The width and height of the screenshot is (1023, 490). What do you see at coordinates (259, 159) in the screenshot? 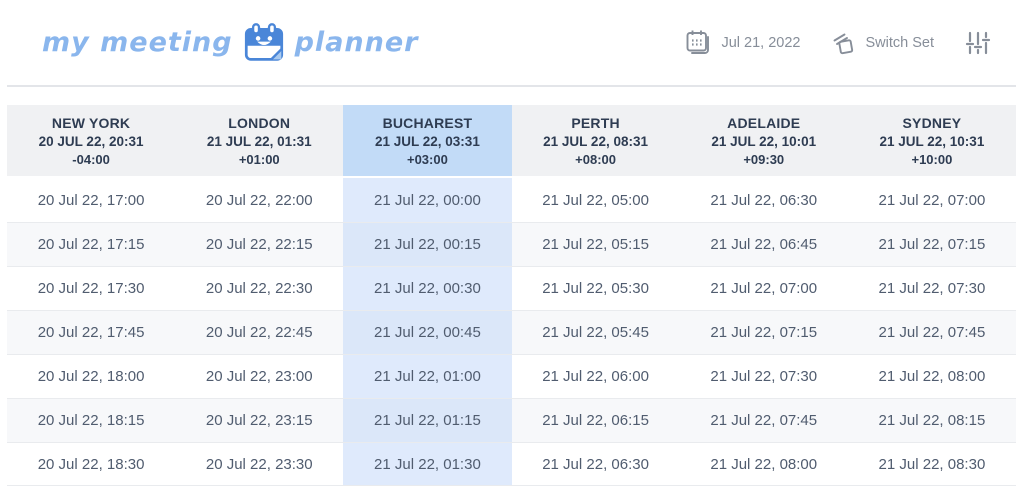
I see `header-offset: +01:00` at bounding box center [259, 159].